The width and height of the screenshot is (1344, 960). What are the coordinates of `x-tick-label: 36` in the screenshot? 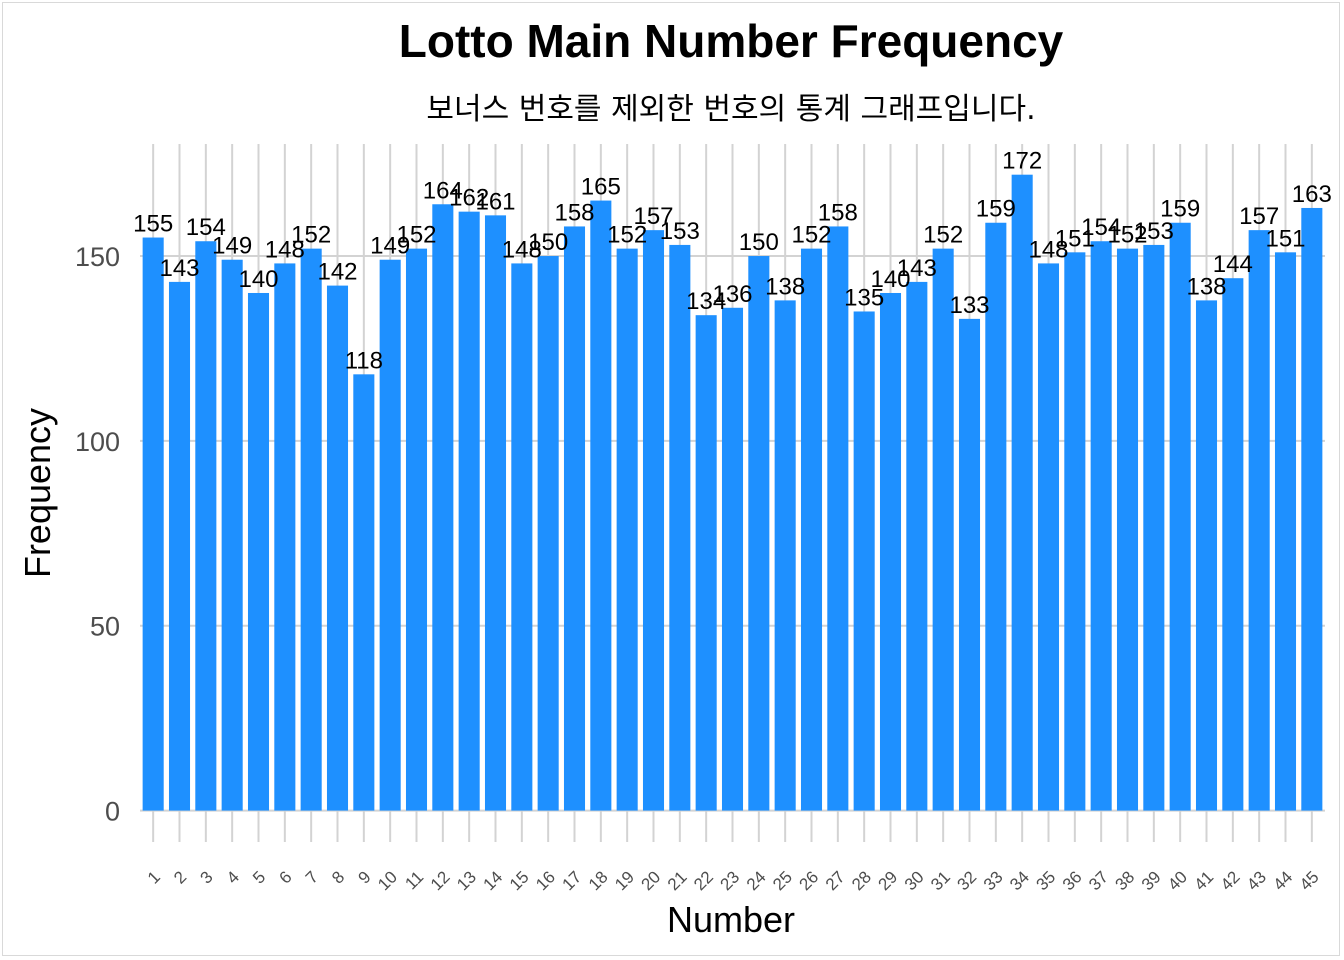 It's located at (1072, 880).